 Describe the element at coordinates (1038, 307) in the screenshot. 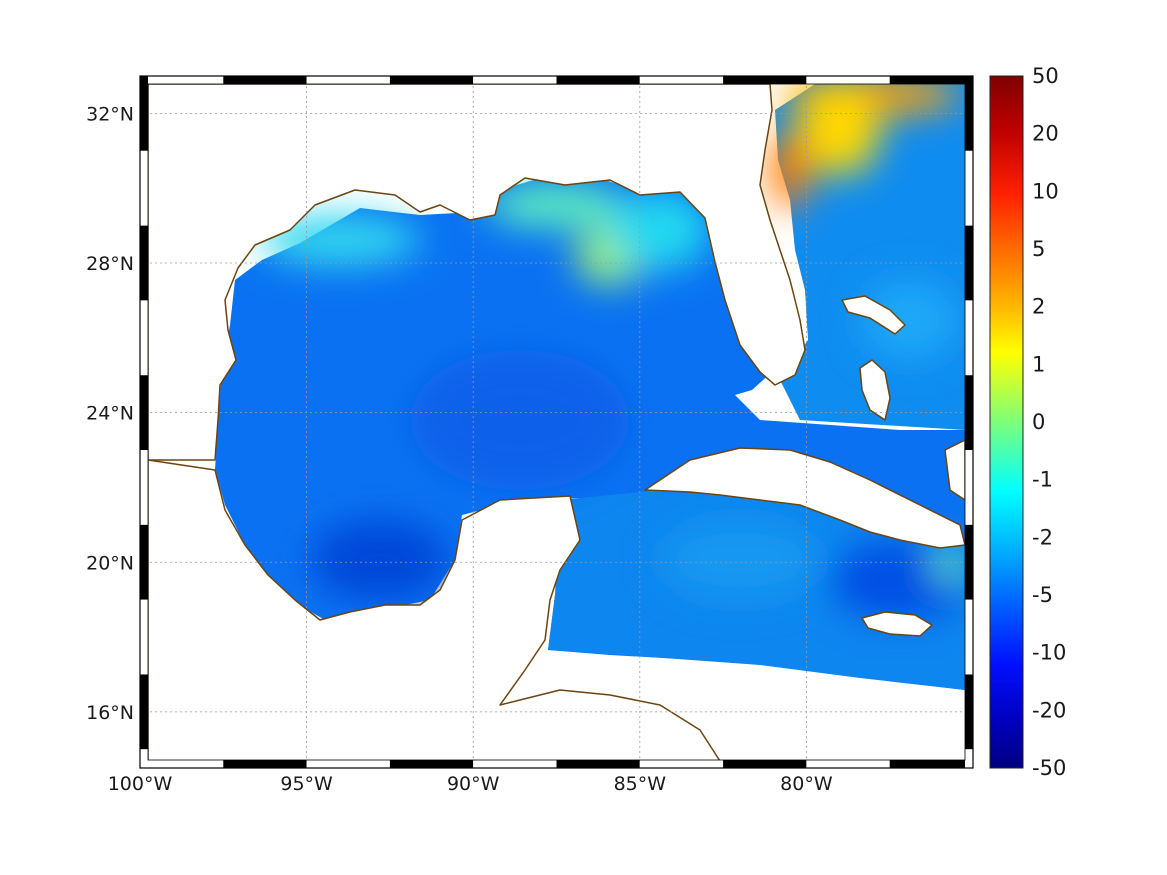

I see `colorbar-level-label: 2` at that location.